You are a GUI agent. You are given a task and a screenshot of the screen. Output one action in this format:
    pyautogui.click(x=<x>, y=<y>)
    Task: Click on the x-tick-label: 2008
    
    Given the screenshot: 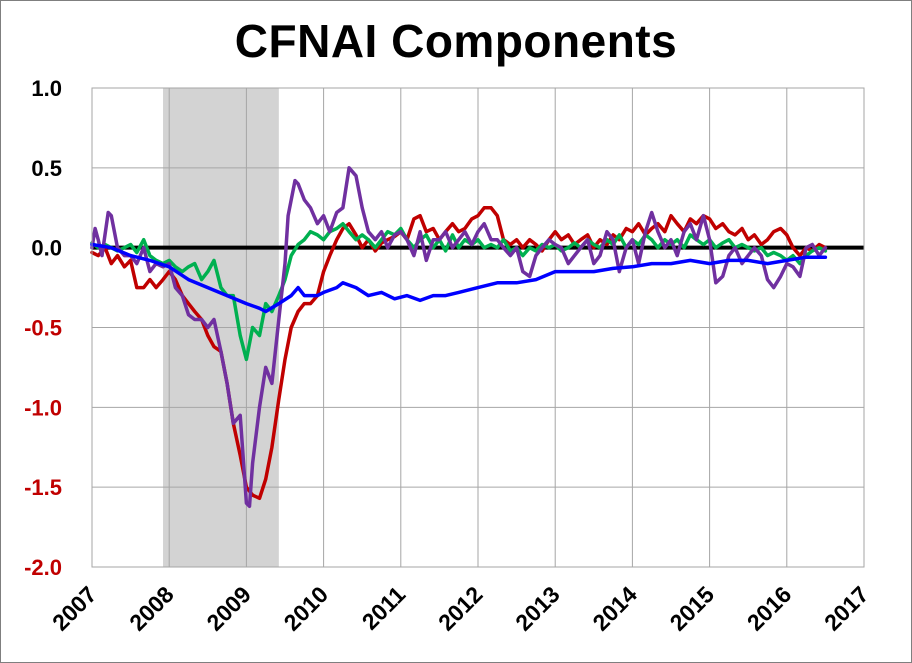 What is the action you would take?
    pyautogui.click(x=151, y=608)
    